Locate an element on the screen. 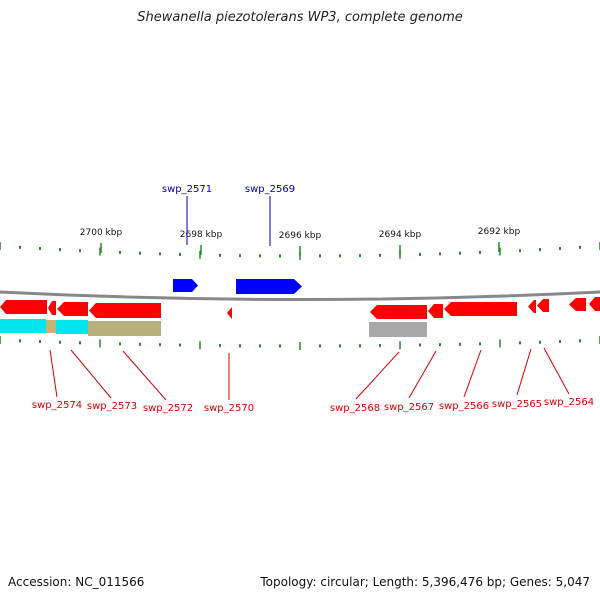 The height and width of the screenshot is (600, 600). gene-label-swp_2574: swp_2574 is located at coordinates (57, 405).